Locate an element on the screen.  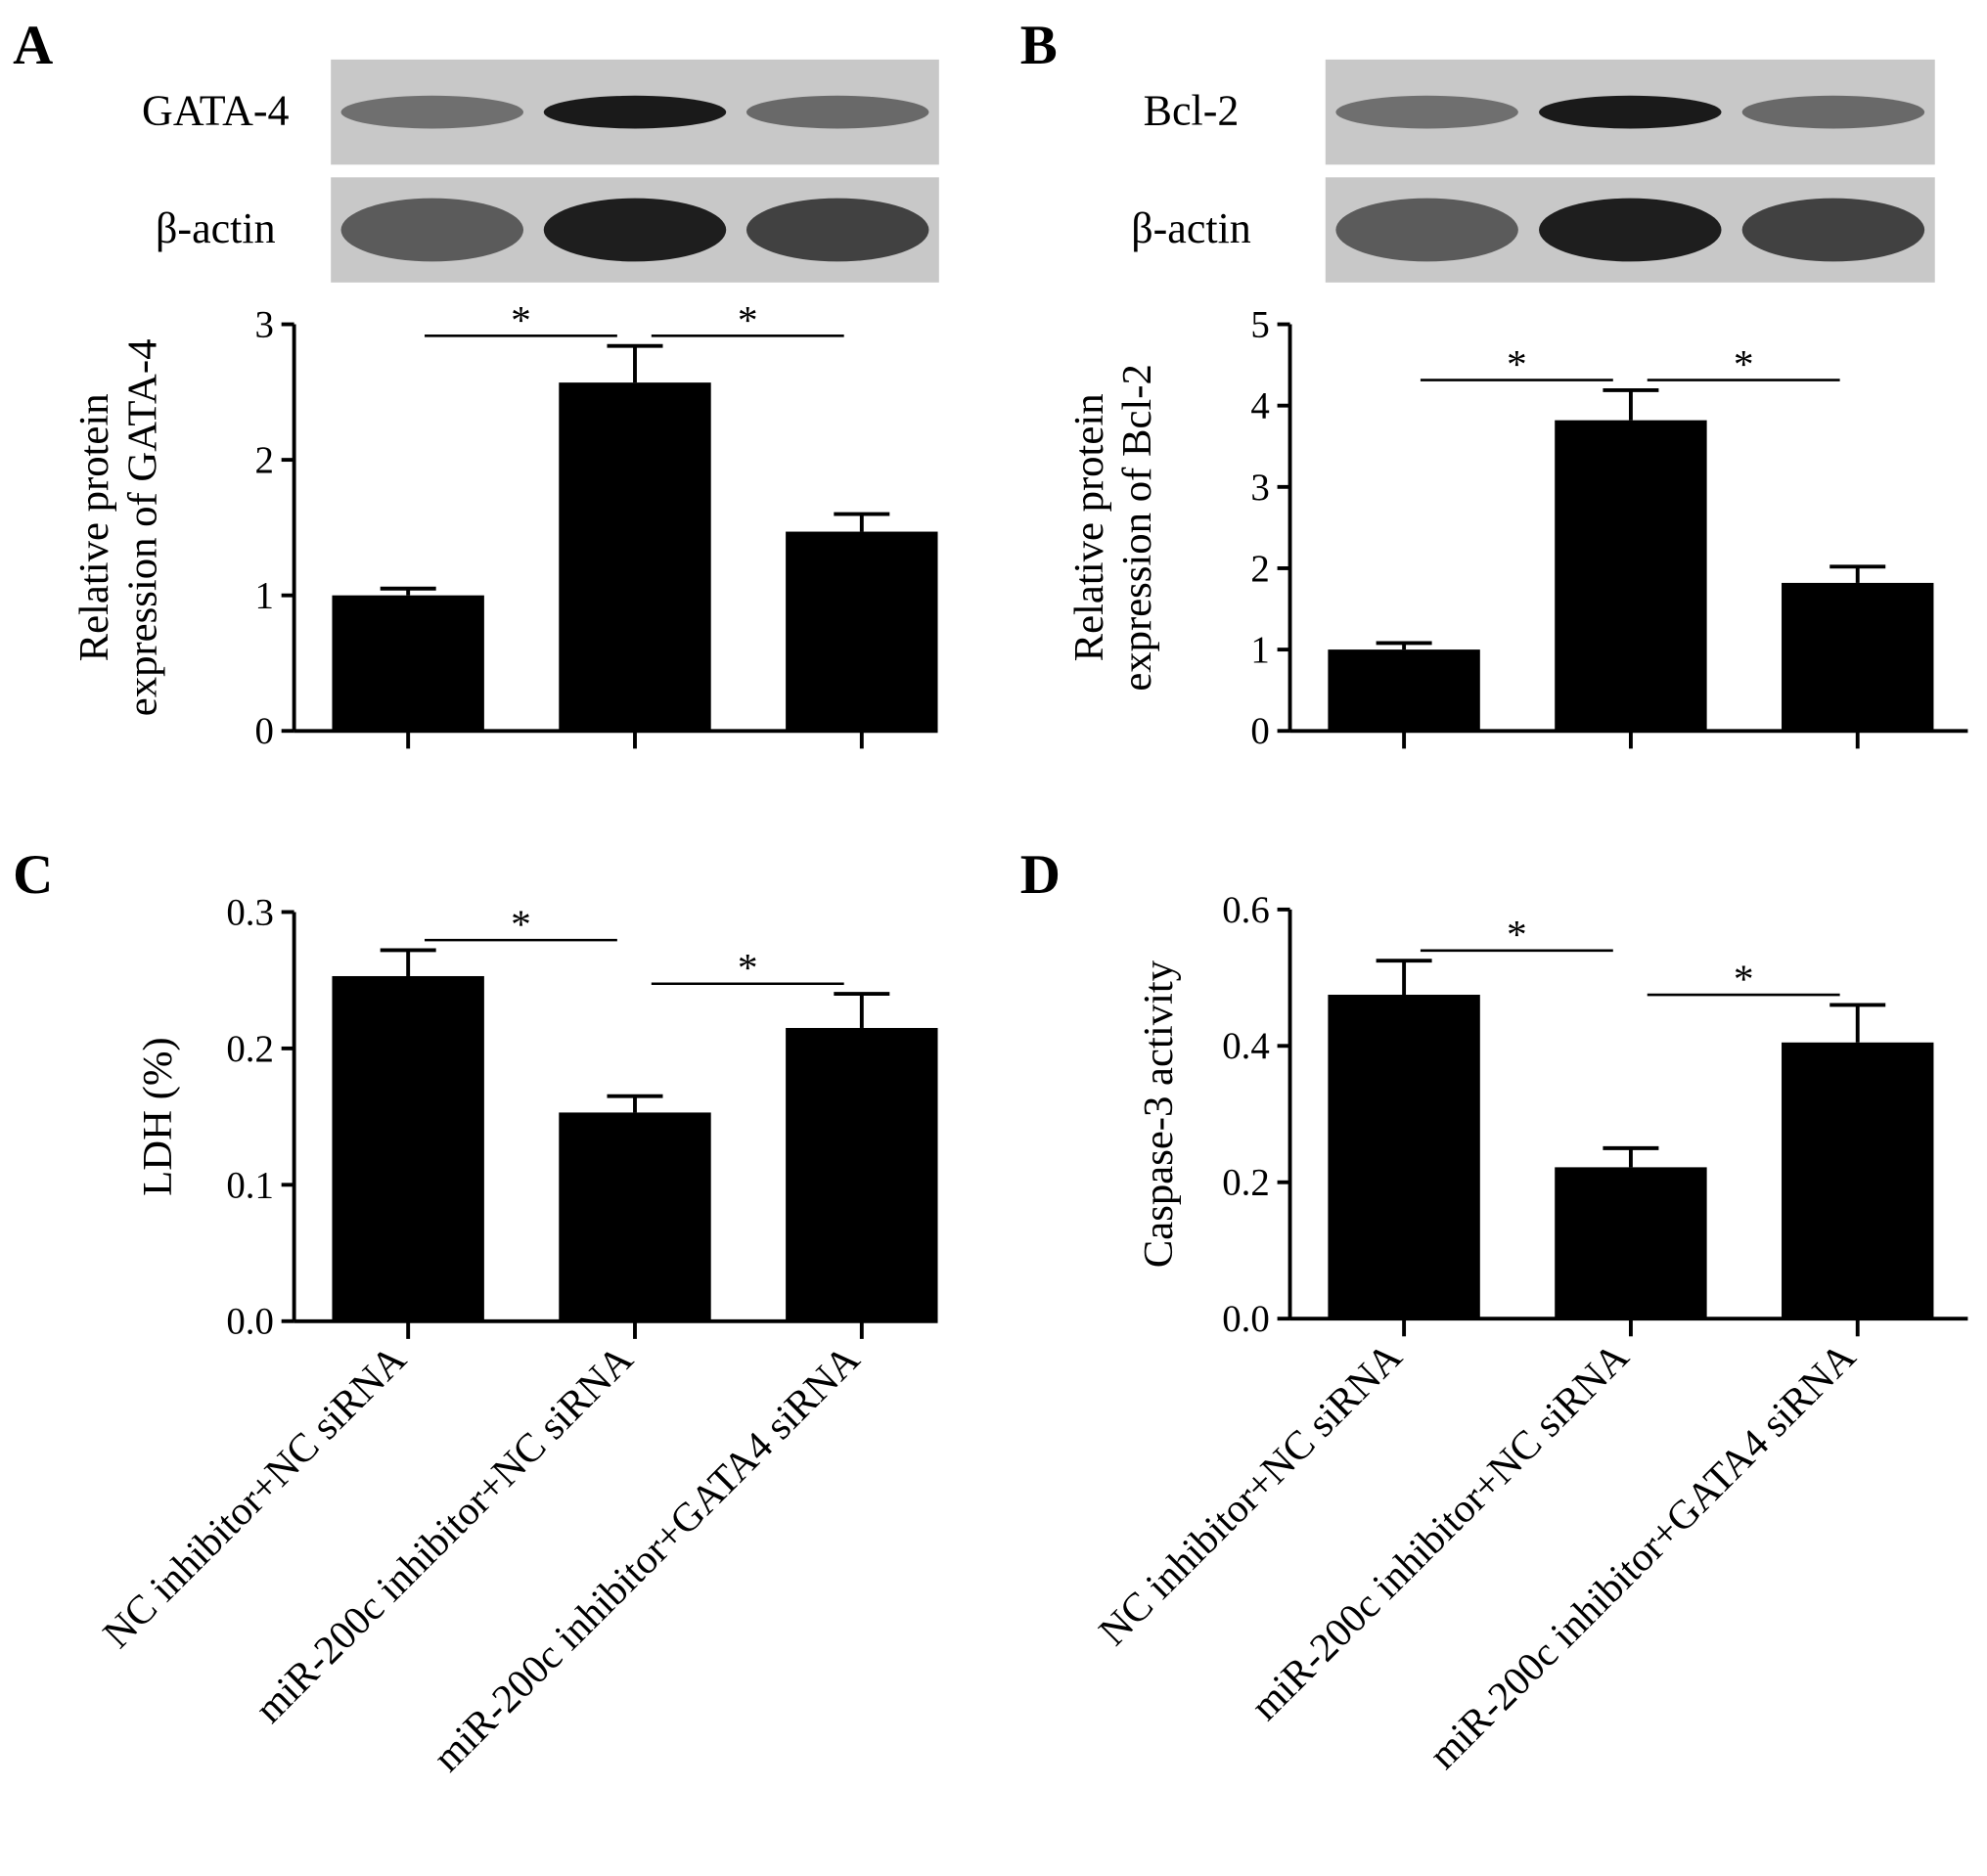
panel-label: B is located at coordinates (1039, 45).